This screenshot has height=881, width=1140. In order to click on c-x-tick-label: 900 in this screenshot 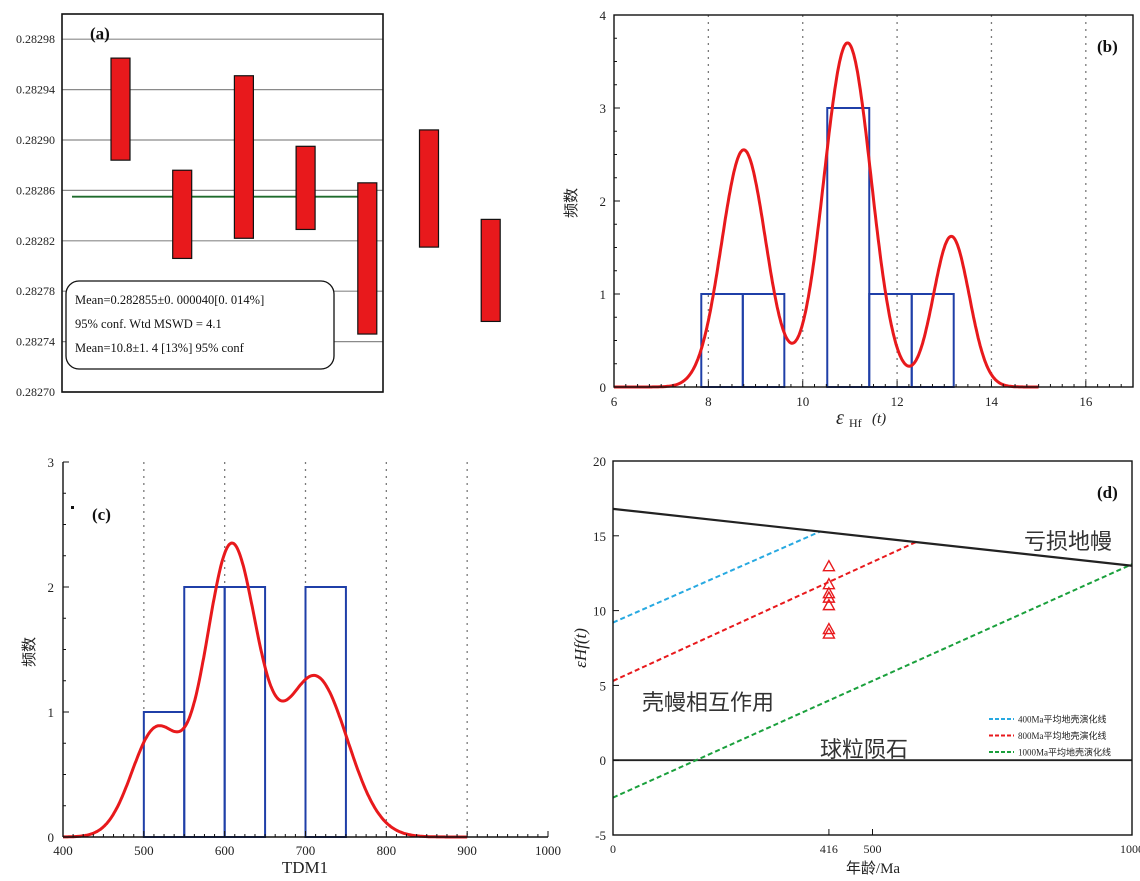, I will do `click(467, 850)`.